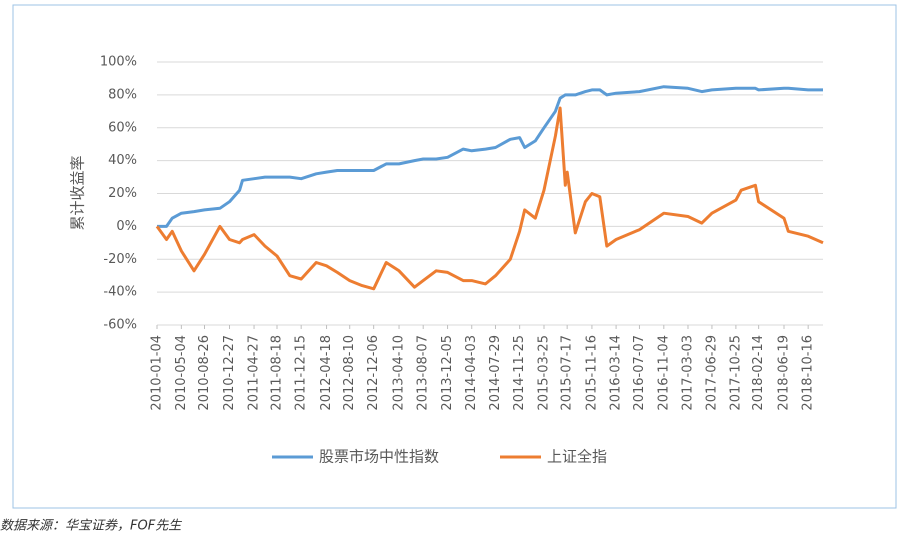  I want to click on x-tick-label: 2012-12-06, so click(373, 373).